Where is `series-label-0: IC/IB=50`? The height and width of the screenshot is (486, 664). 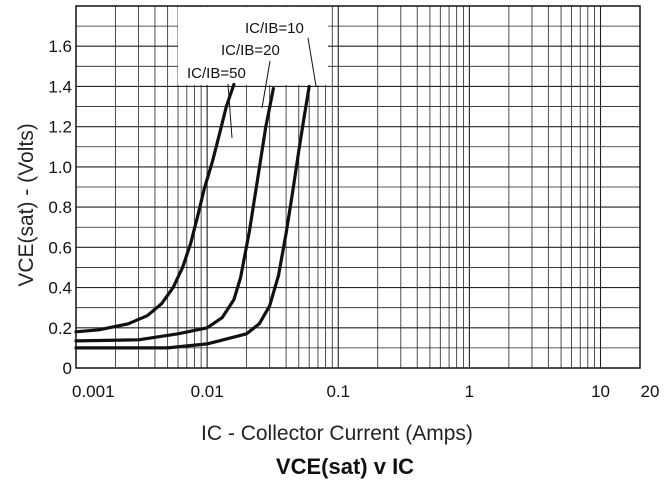
series-label-0: IC/IB=50 is located at coordinates (216, 73).